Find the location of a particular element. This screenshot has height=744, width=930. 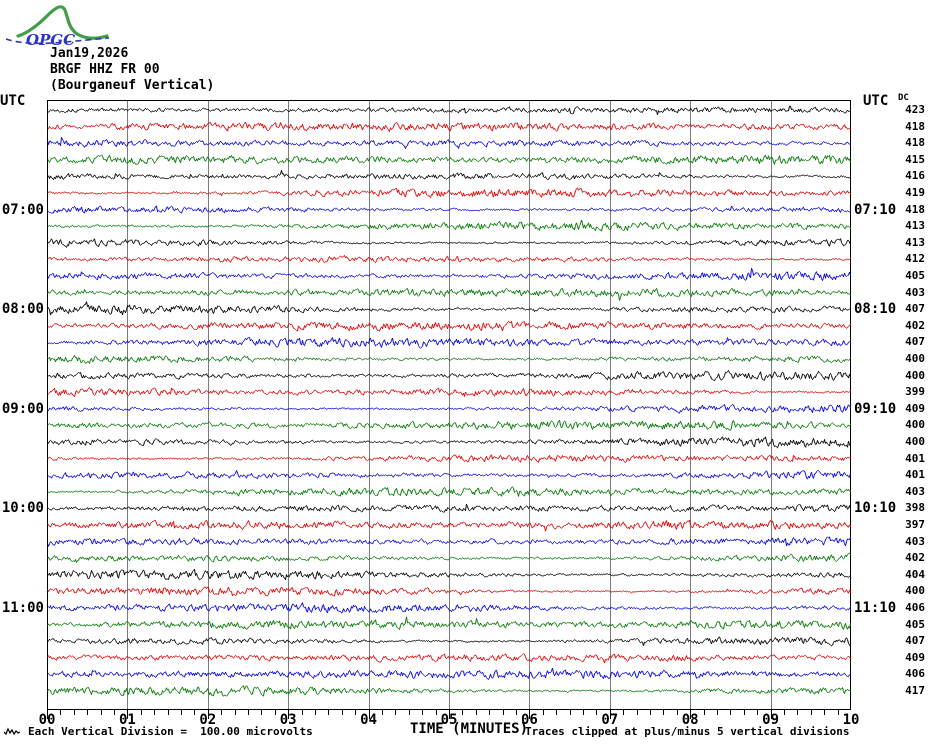

right-hour-label: 11:10 is located at coordinates (875, 608).